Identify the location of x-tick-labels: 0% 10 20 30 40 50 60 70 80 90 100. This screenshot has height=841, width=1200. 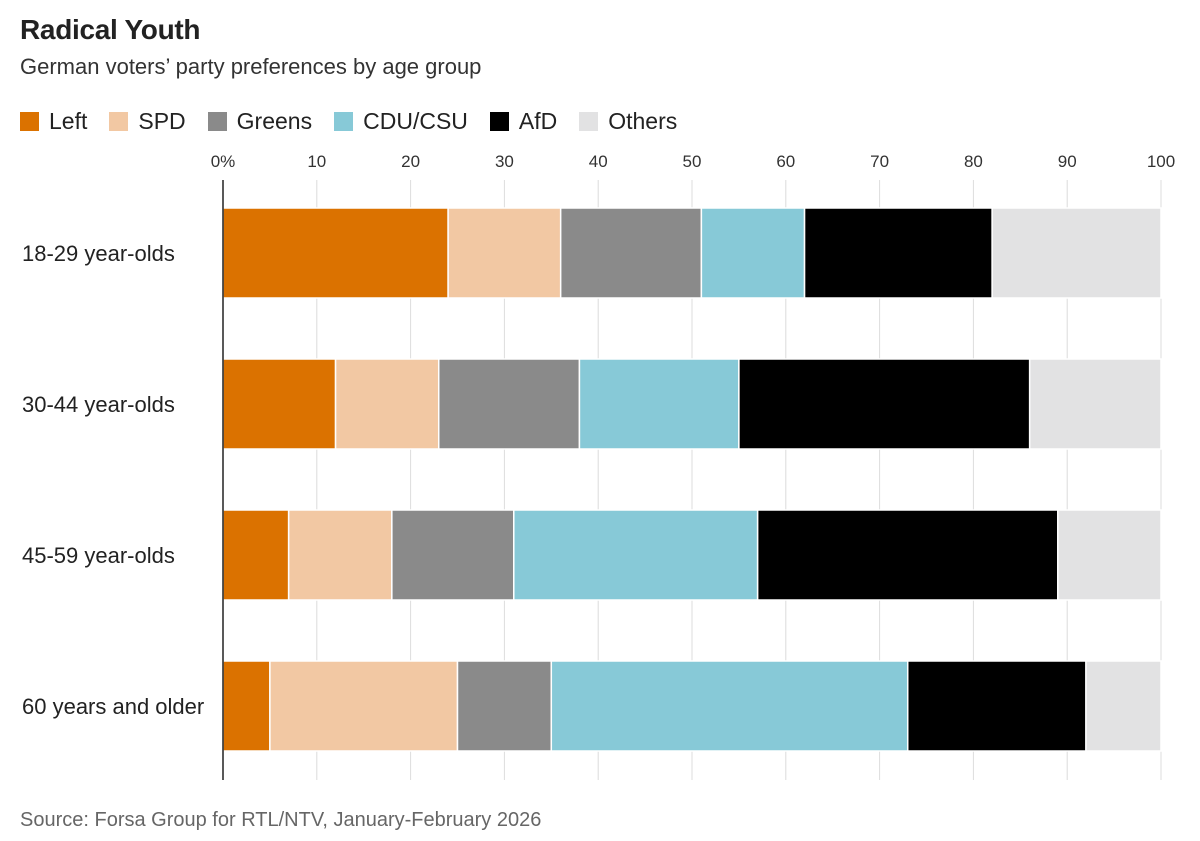
(693, 161).